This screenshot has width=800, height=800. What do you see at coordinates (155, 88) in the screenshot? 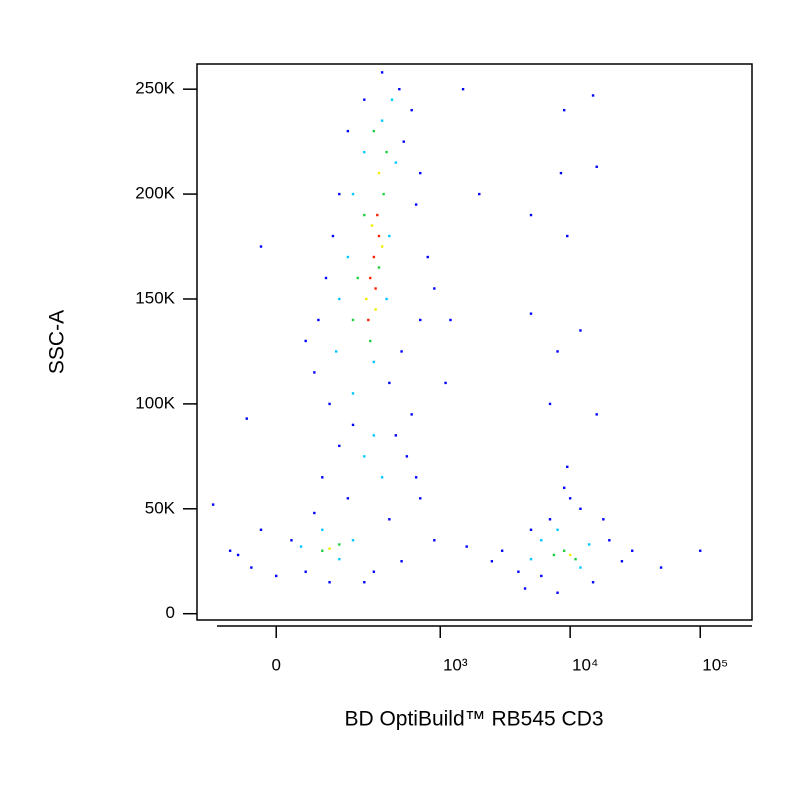
I see `y-tick-label: 250K` at bounding box center [155, 88].